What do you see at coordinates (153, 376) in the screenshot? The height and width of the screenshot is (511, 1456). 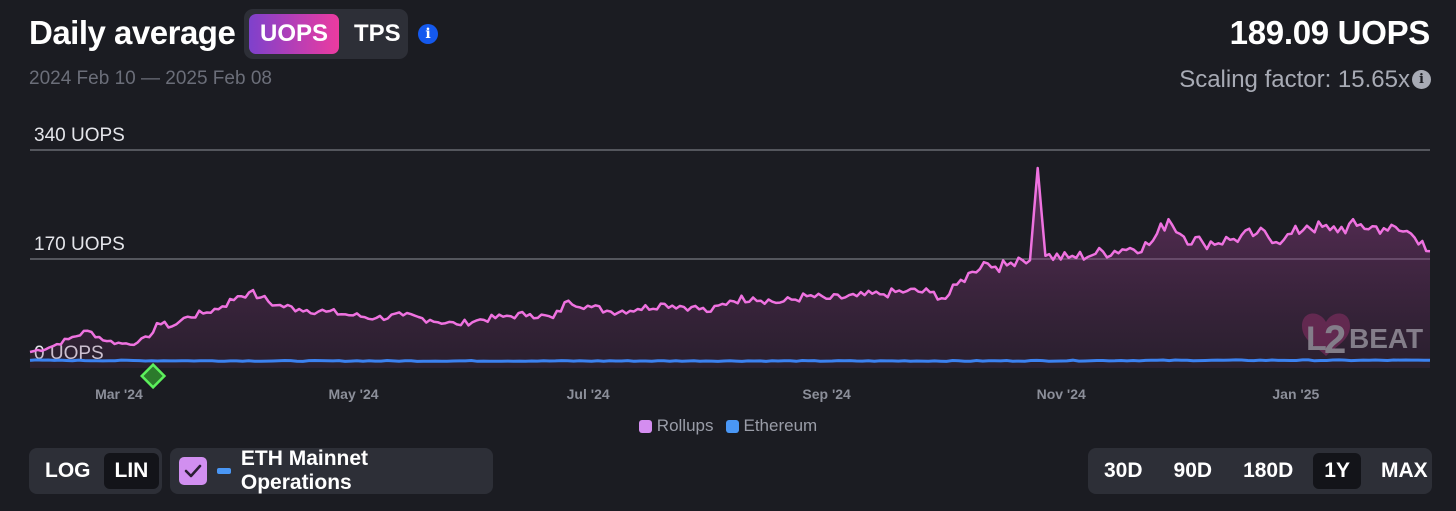 I see `event-marker-icon` at bounding box center [153, 376].